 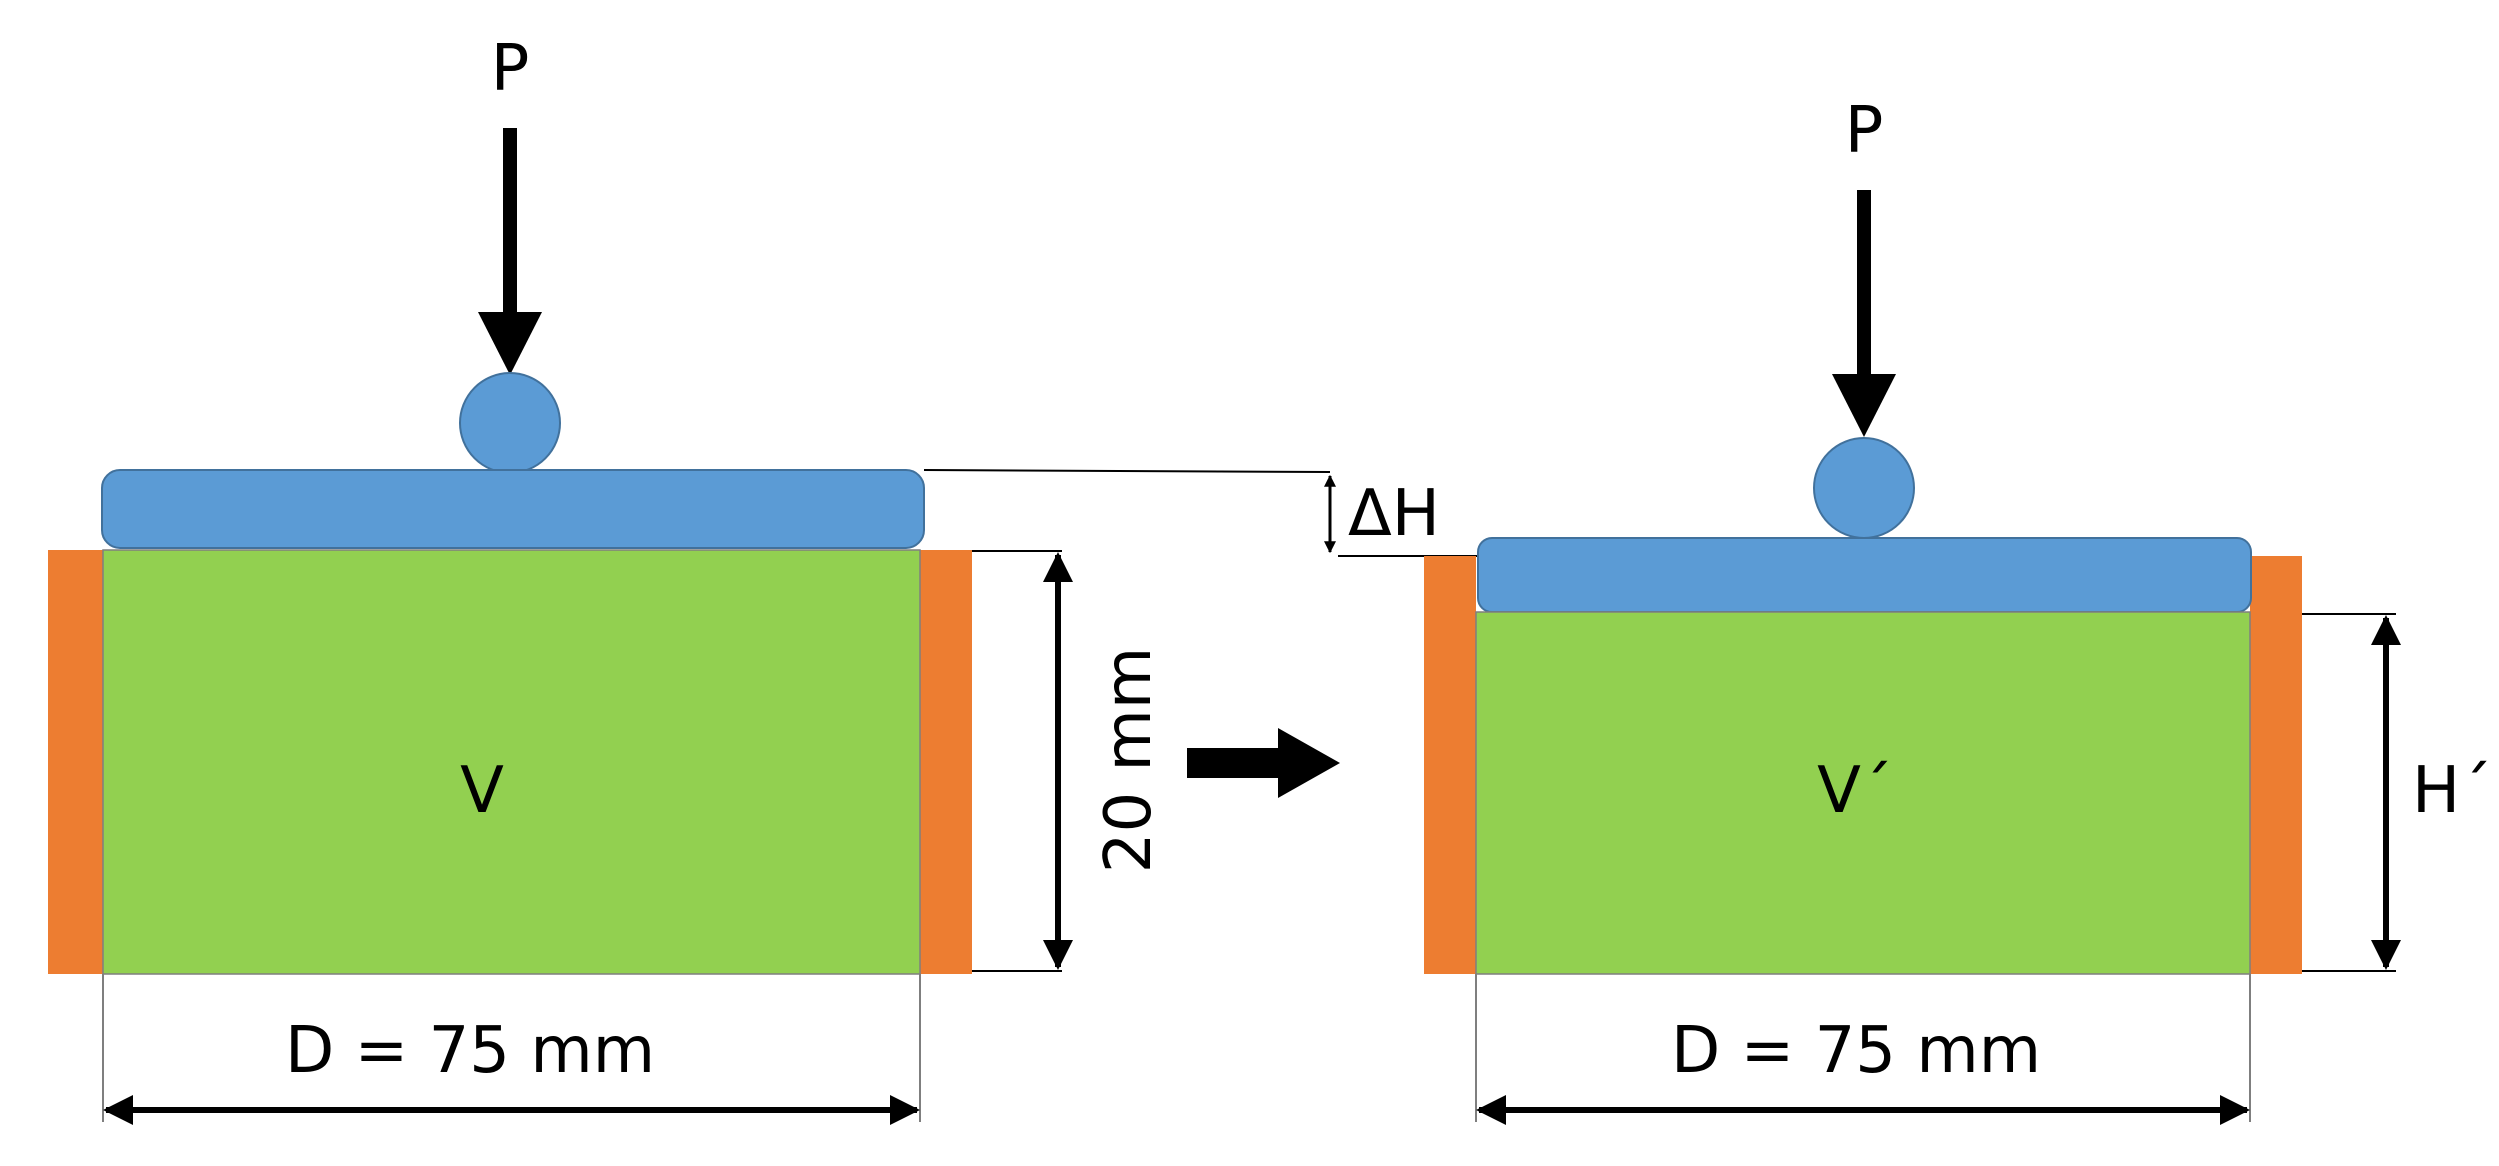 What do you see at coordinates (1394, 514) in the screenshot?
I see `settlement-label: ΔH` at bounding box center [1394, 514].